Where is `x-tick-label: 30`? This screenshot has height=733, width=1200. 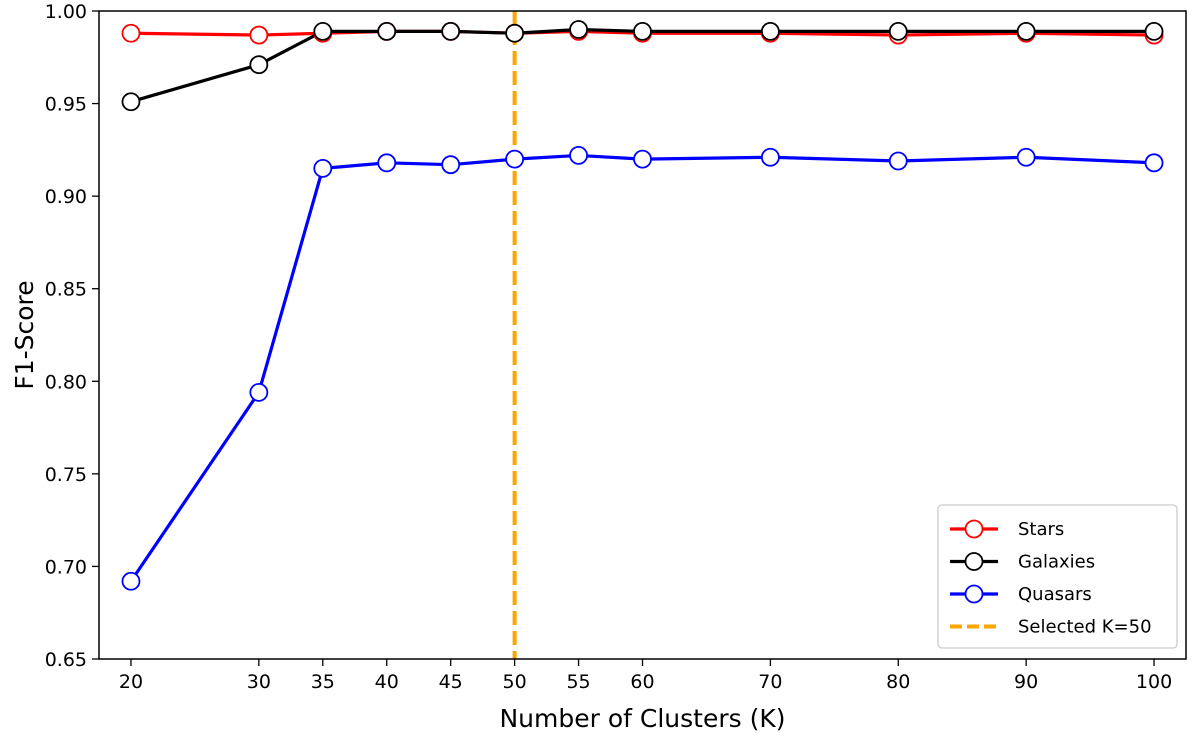 x-tick-label: 30 is located at coordinates (259, 682).